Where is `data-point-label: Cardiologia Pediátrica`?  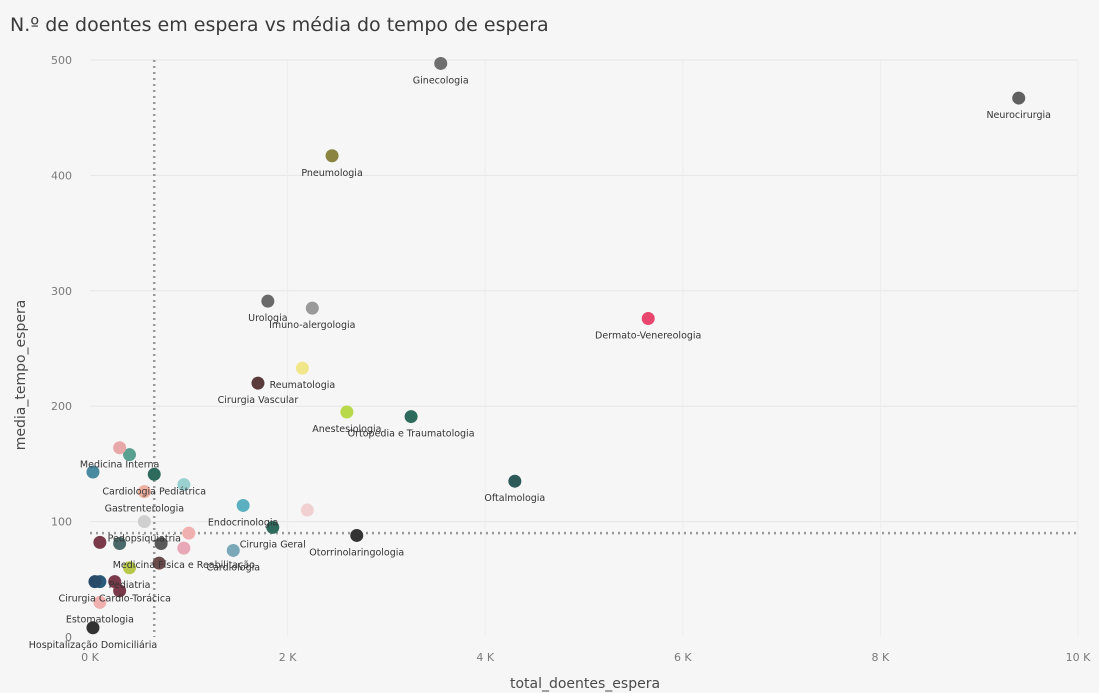 data-point-label: Cardiologia Pediátrica is located at coordinates (154, 491).